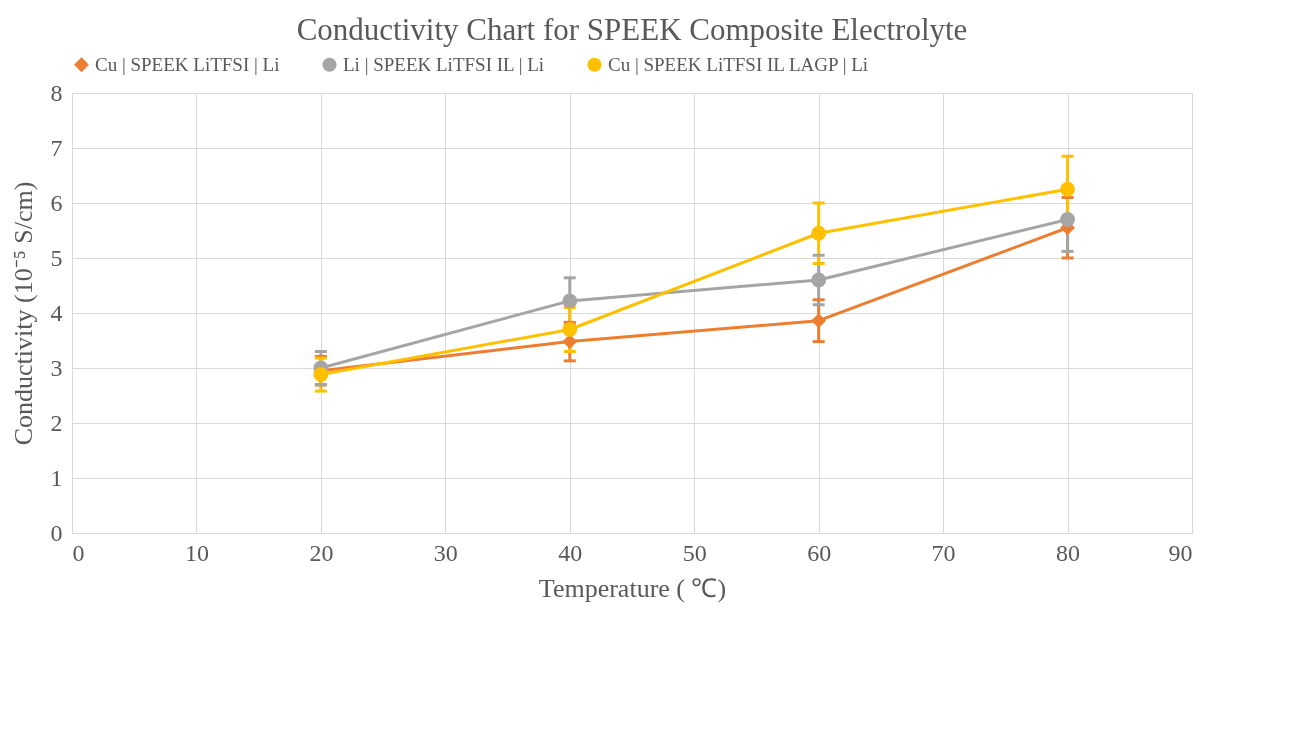 The image size is (1302, 736). I want to click on x-tick-label: 0, so click(78, 552).